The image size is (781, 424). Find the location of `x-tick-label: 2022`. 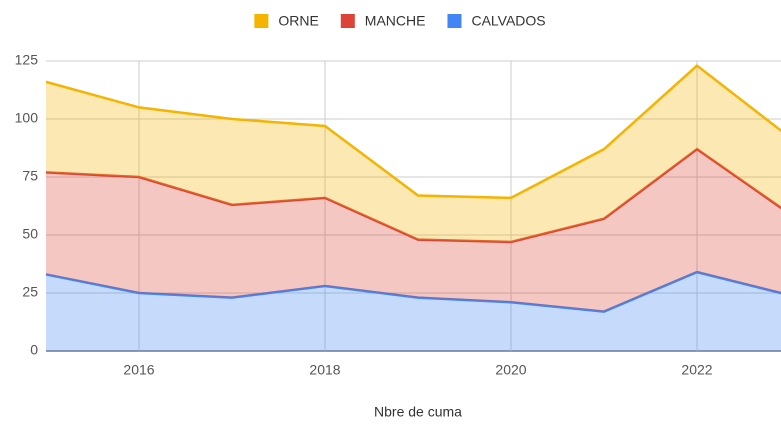

x-tick-label: 2022 is located at coordinates (696, 370).